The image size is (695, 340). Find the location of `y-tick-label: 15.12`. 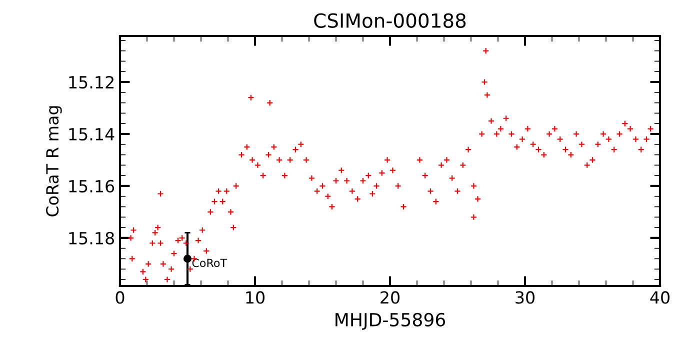

y-tick-label: 15.12 is located at coordinates (91, 82).